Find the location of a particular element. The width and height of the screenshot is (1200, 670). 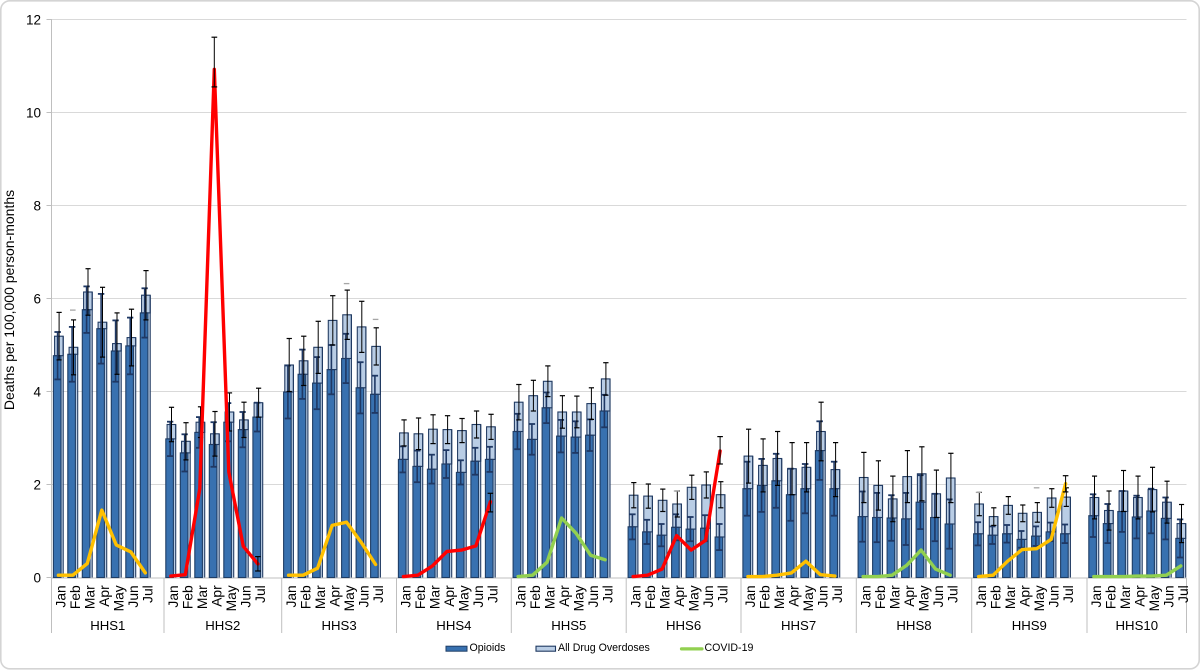

svg-text: HHS10 is located at coordinates (1137, 625).